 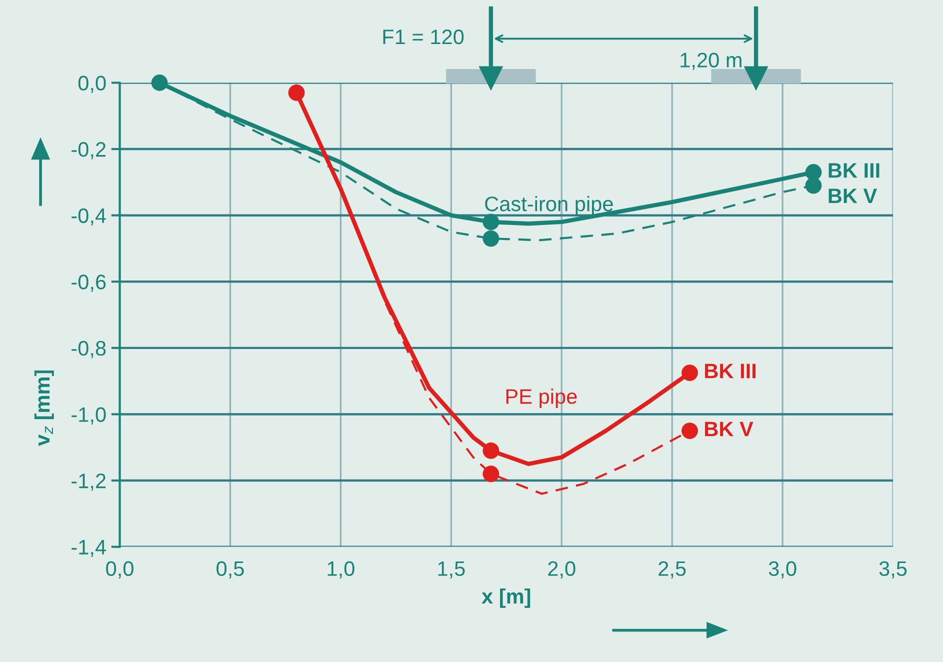 What do you see at coordinates (341, 569) in the screenshot?
I see `x-tick-label: 1,0` at bounding box center [341, 569].